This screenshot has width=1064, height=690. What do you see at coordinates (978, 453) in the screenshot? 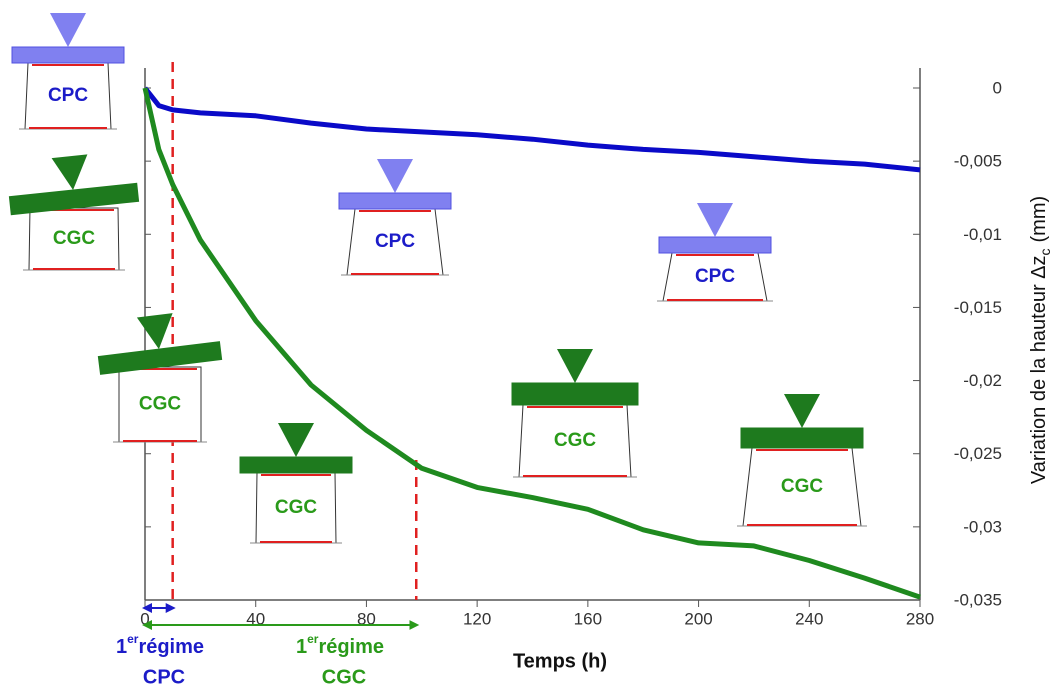
I see `y-tick-label: -0,025` at bounding box center [978, 453].